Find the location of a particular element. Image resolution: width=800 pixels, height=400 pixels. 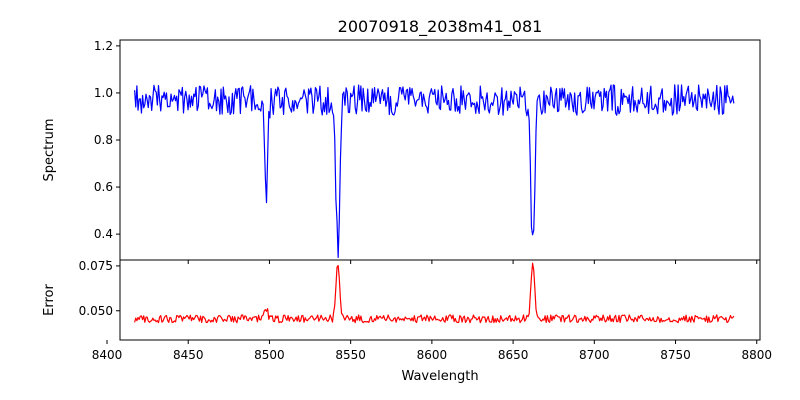

spectrum-y-tick-label: 0.8 is located at coordinates (103, 140).